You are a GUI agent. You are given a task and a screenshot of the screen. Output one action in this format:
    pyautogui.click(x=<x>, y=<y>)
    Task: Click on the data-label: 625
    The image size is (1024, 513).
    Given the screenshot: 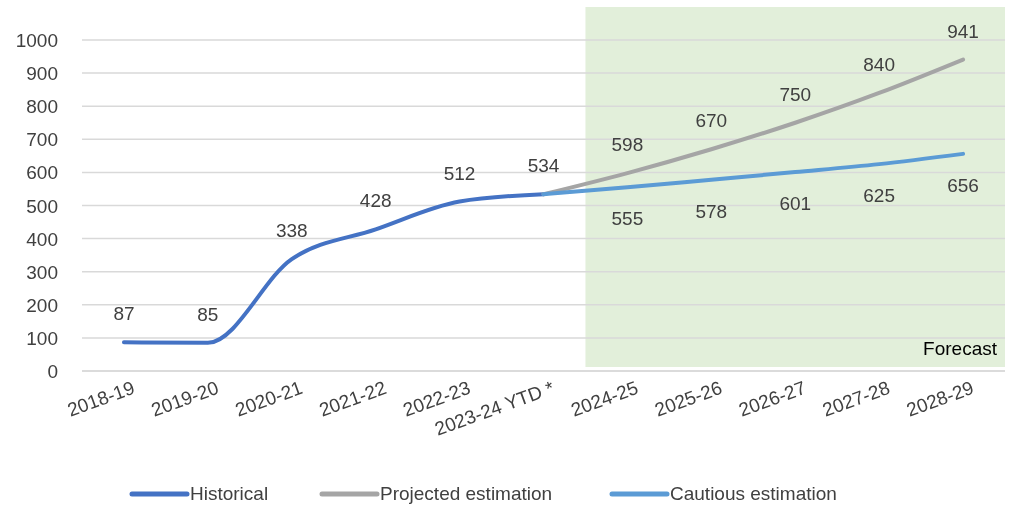 What is the action you would take?
    pyautogui.click(x=879, y=196)
    